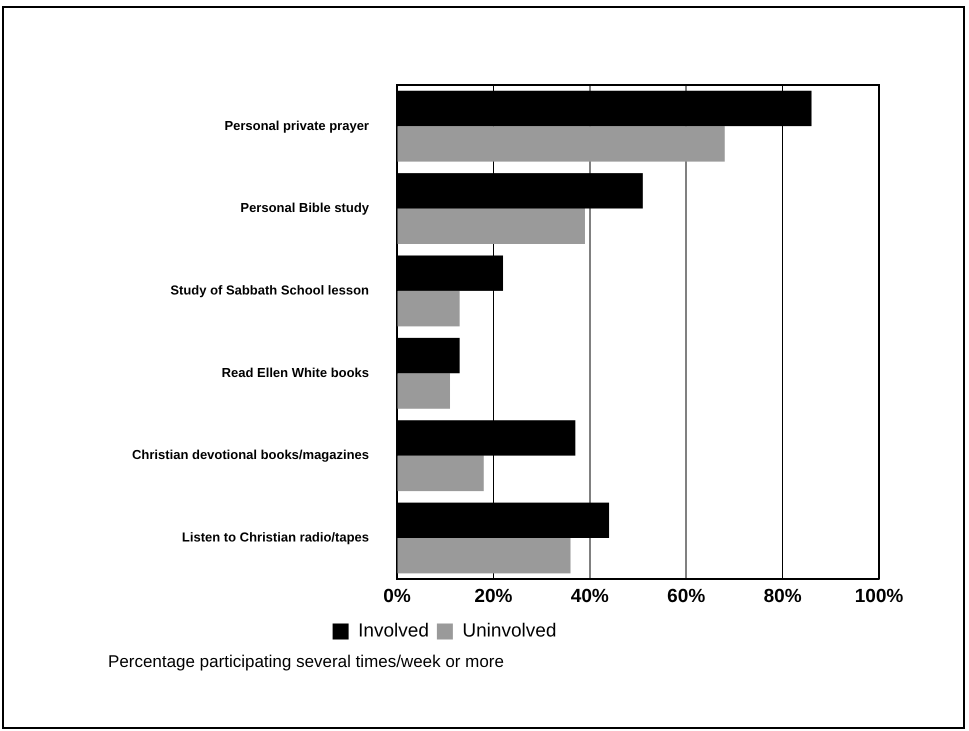 The height and width of the screenshot is (731, 969). What do you see at coordinates (783, 596) in the screenshot?
I see `x-tick-label: 80%` at bounding box center [783, 596].